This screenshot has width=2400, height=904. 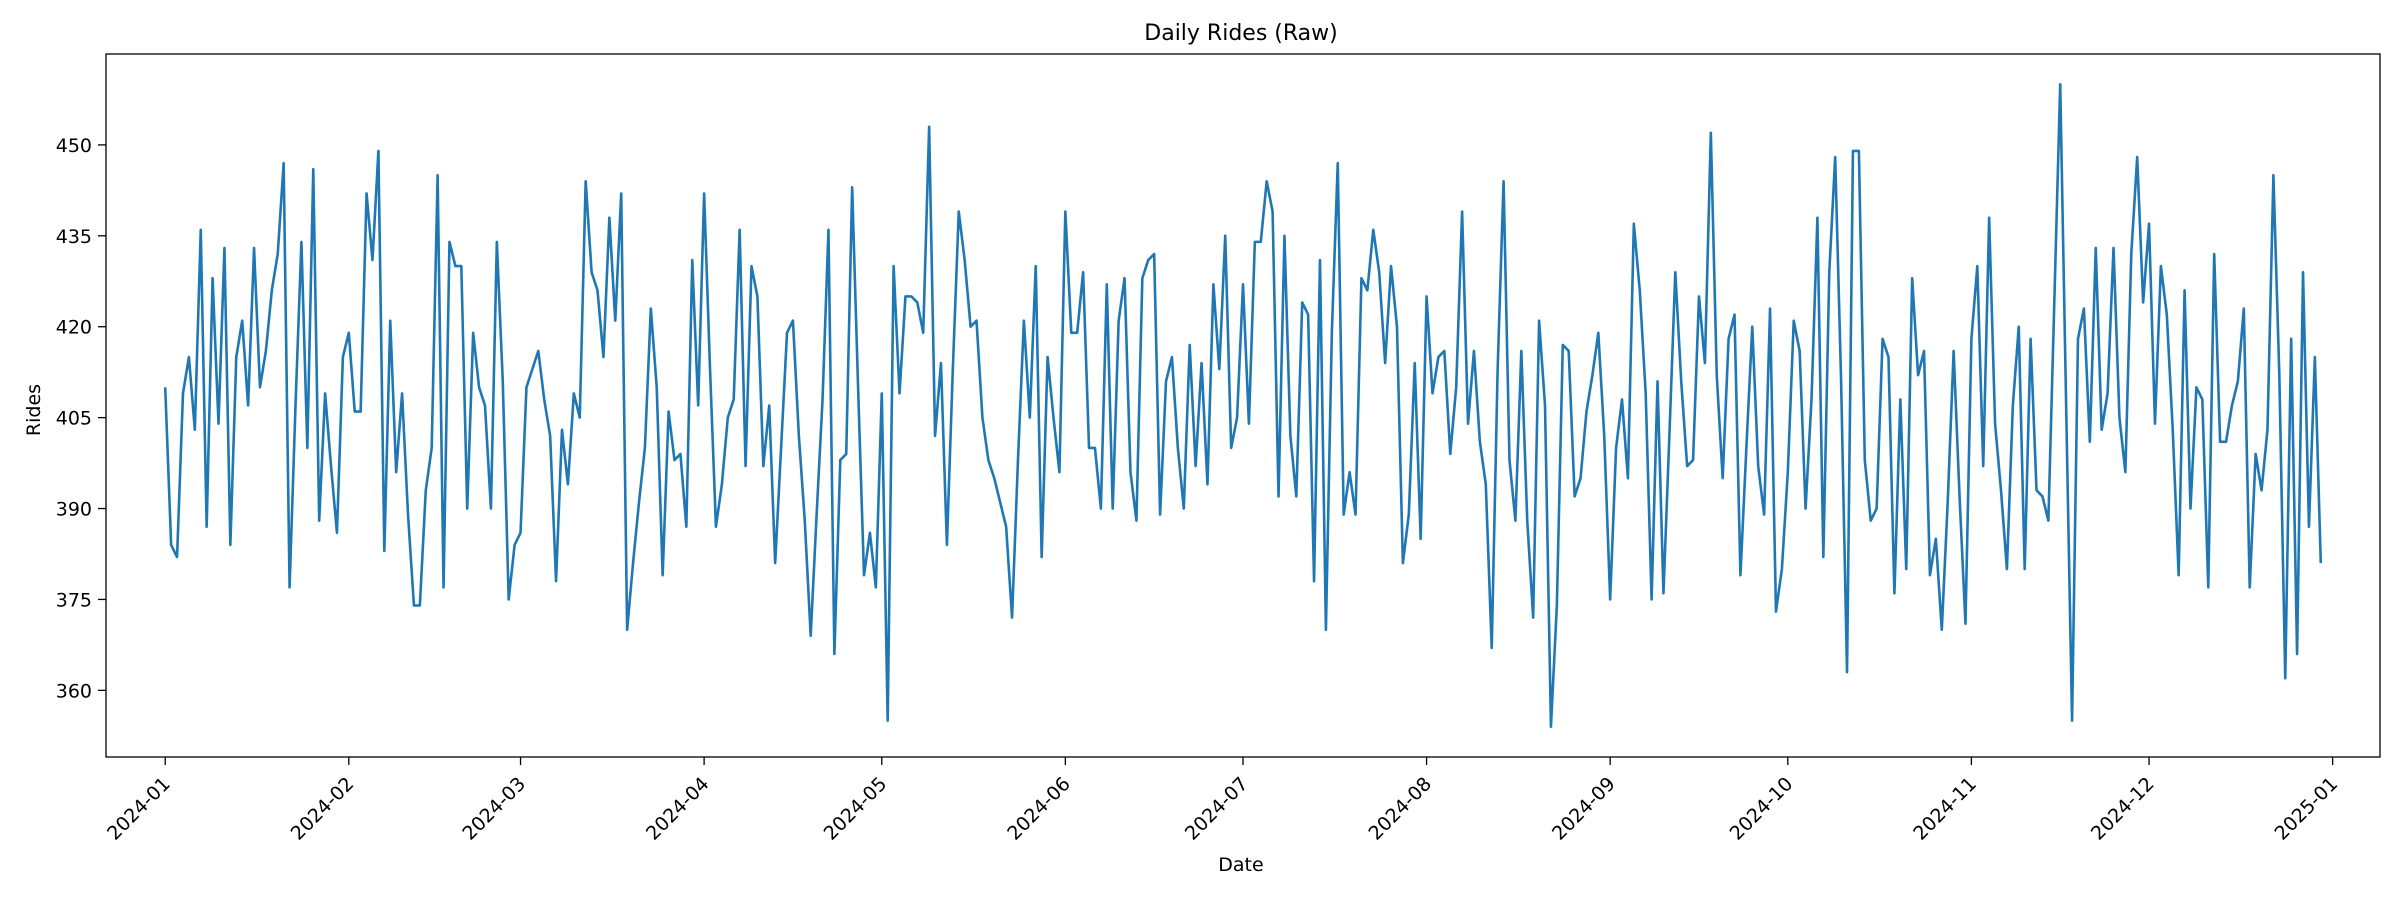 What do you see at coordinates (1240, 33) in the screenshot?
I see `chart-title: Daily Rides (Raw)` at bounding box center [1240, 33].